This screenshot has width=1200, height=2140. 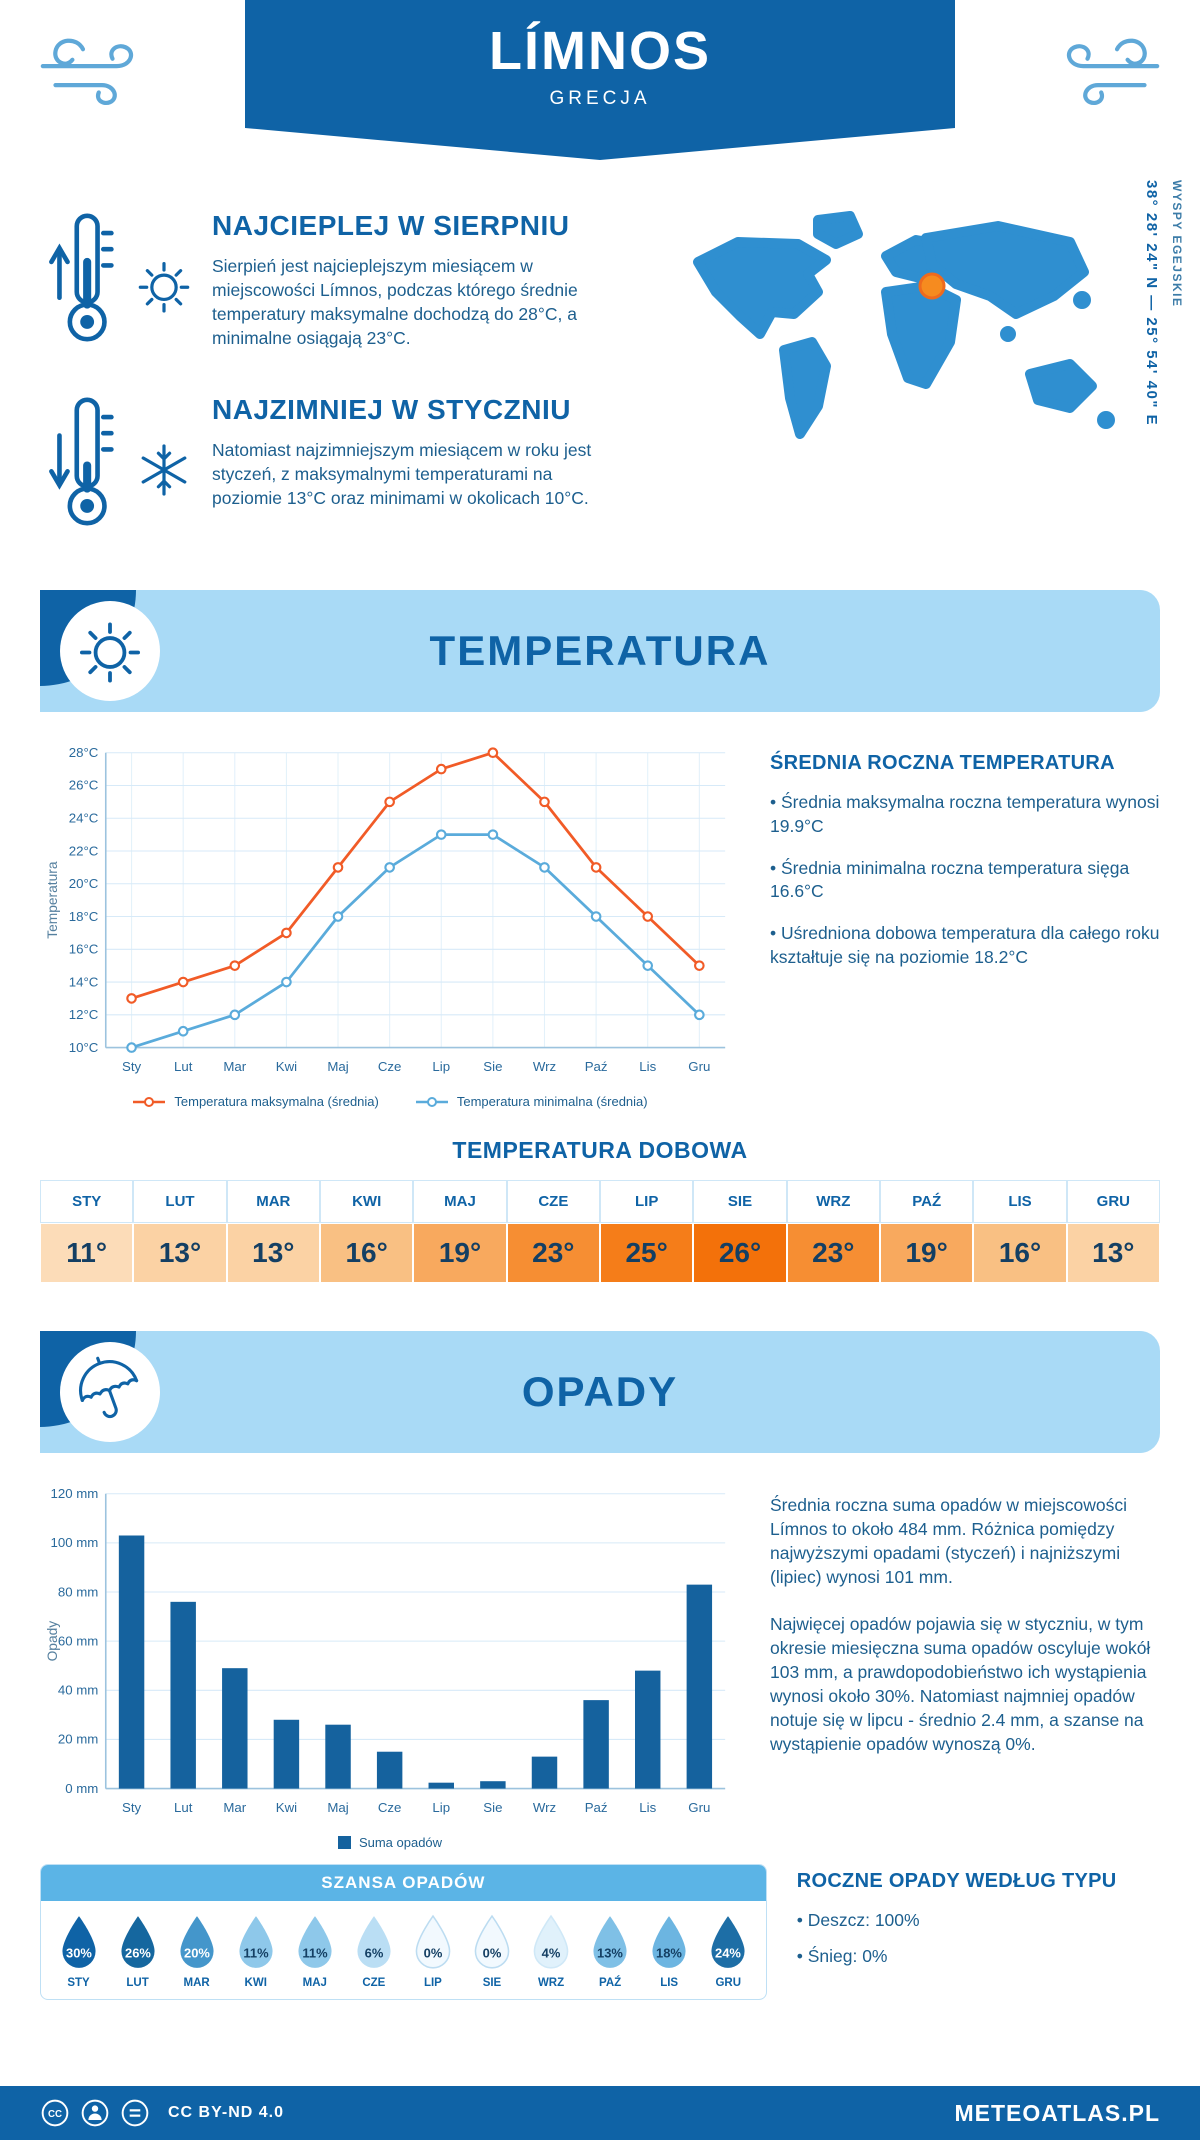 What do you see at coordinates (728, 1942) in the screenshot?
I see `raindrop-icon: 24%` at bounding box center [728, 1942].